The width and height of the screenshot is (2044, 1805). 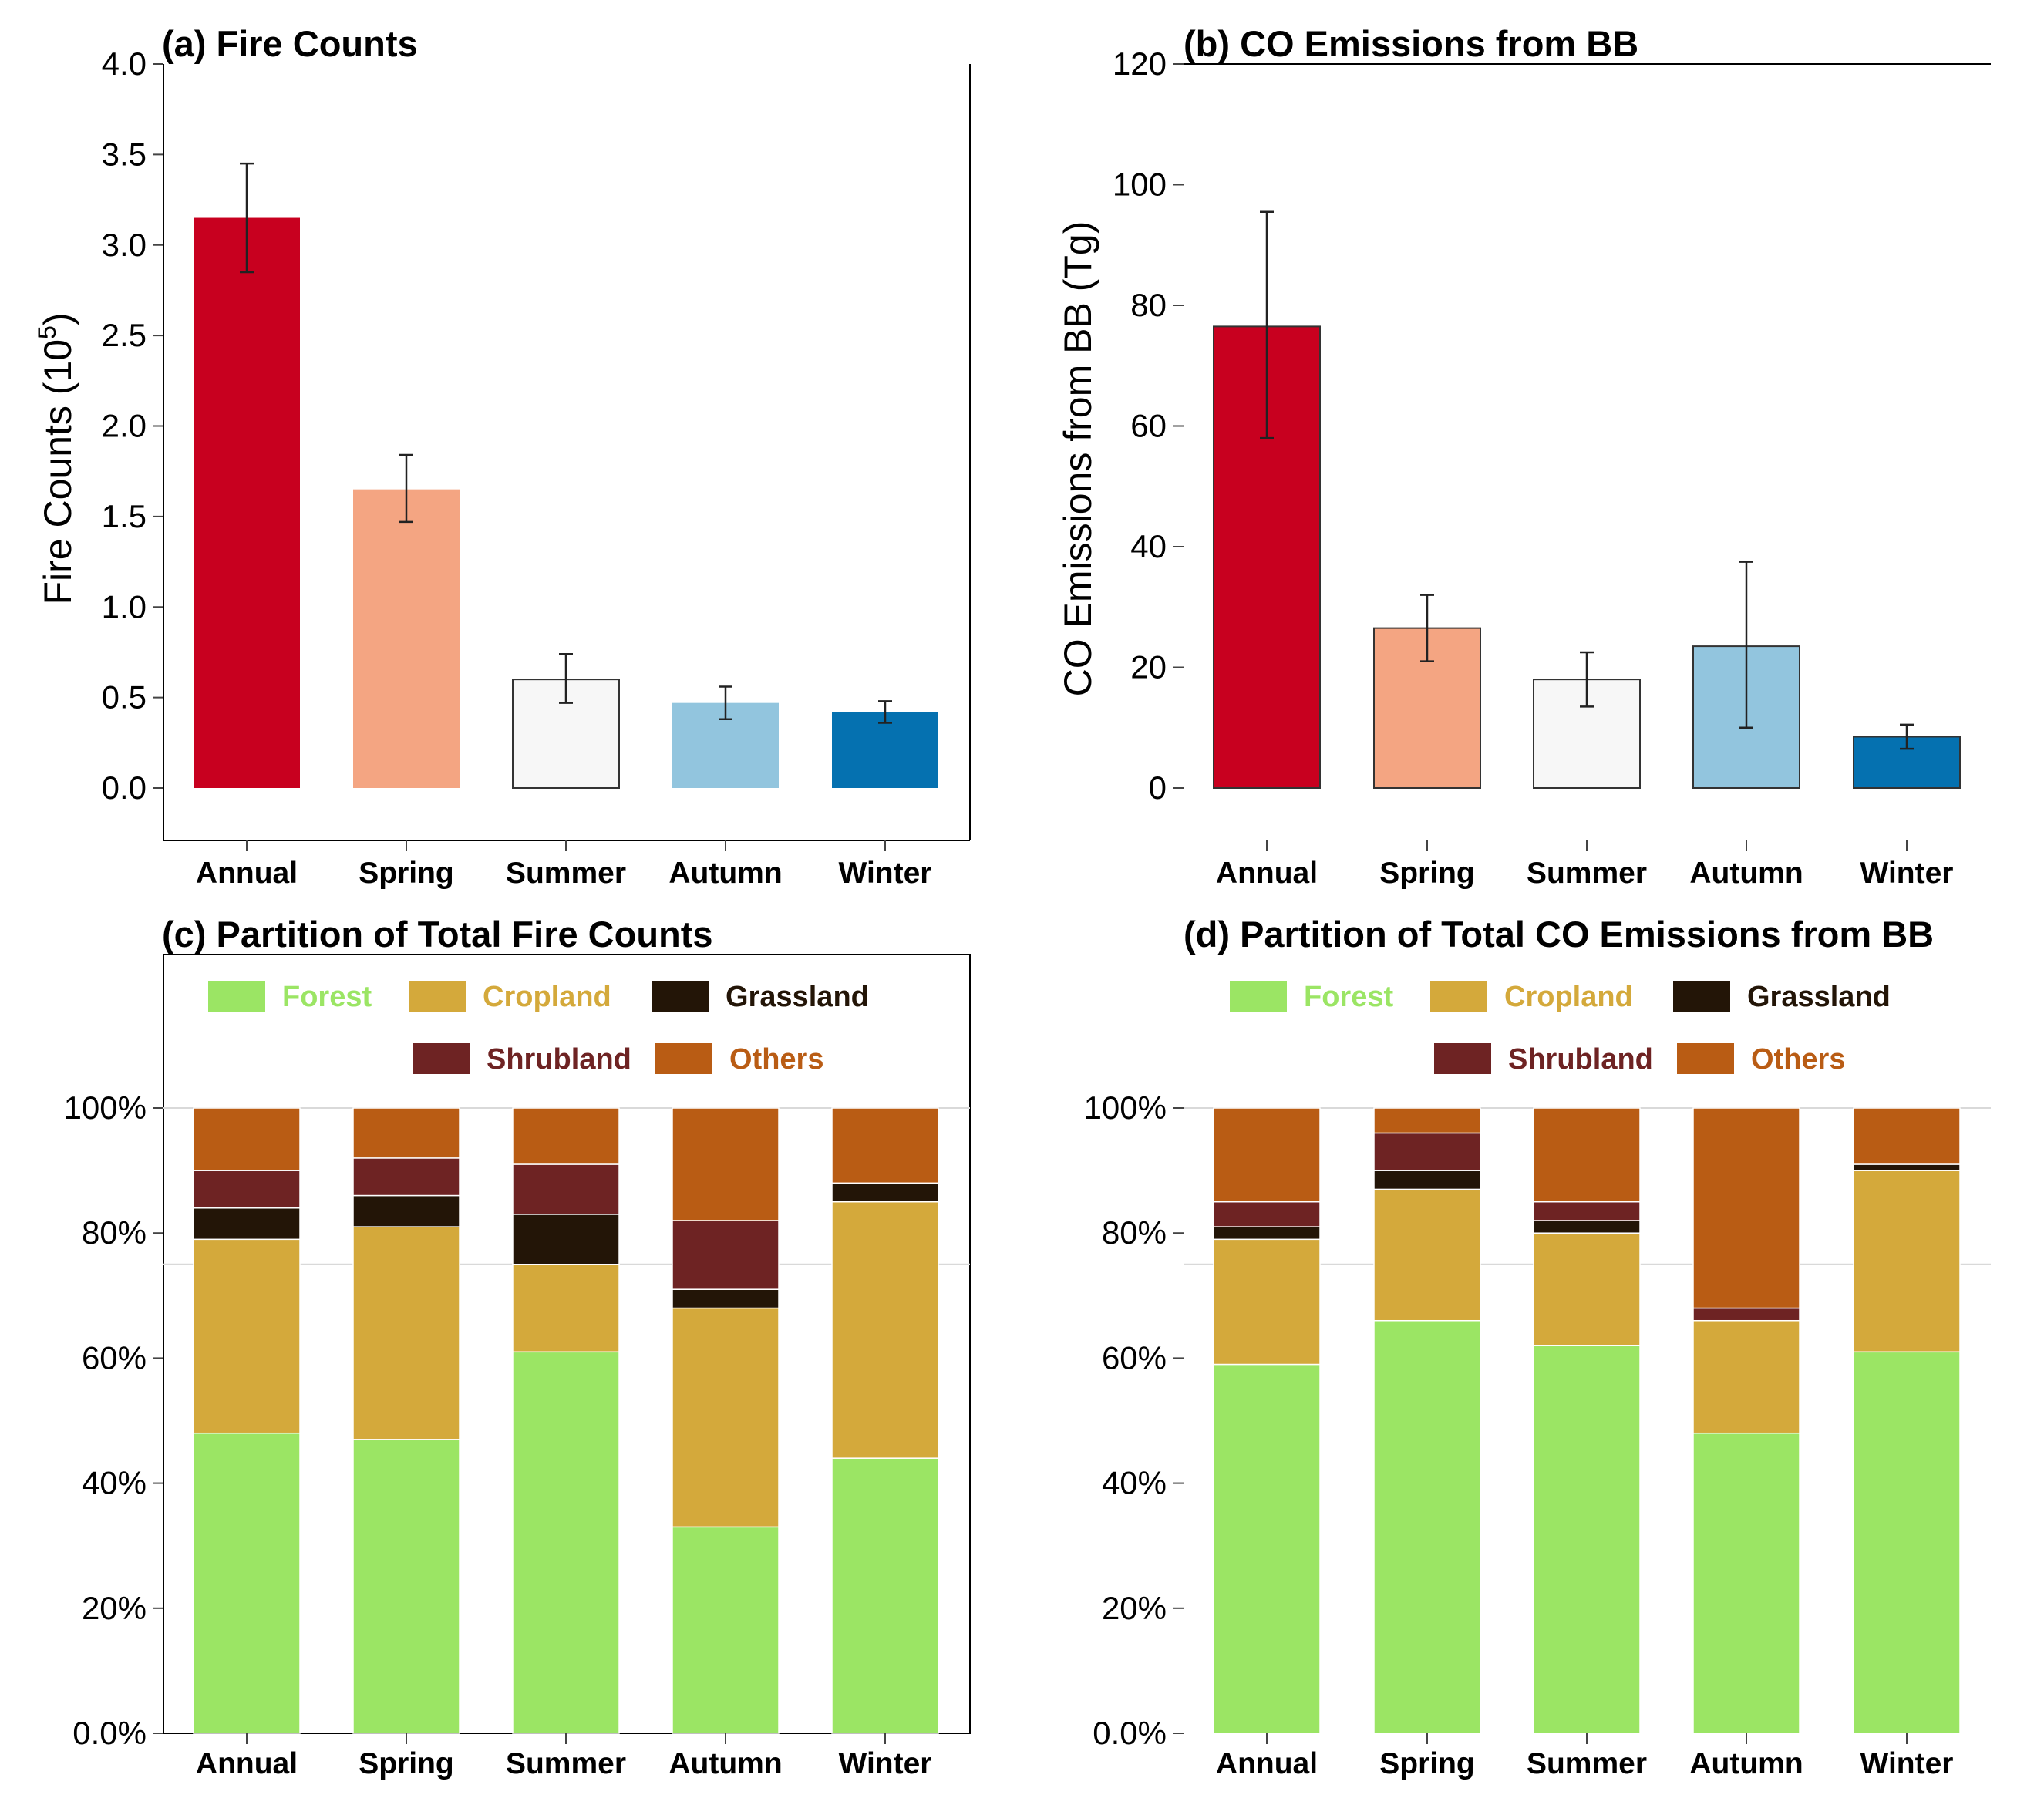 I want to click on y-tick-label: 0.5, so click(x=124, y=697).